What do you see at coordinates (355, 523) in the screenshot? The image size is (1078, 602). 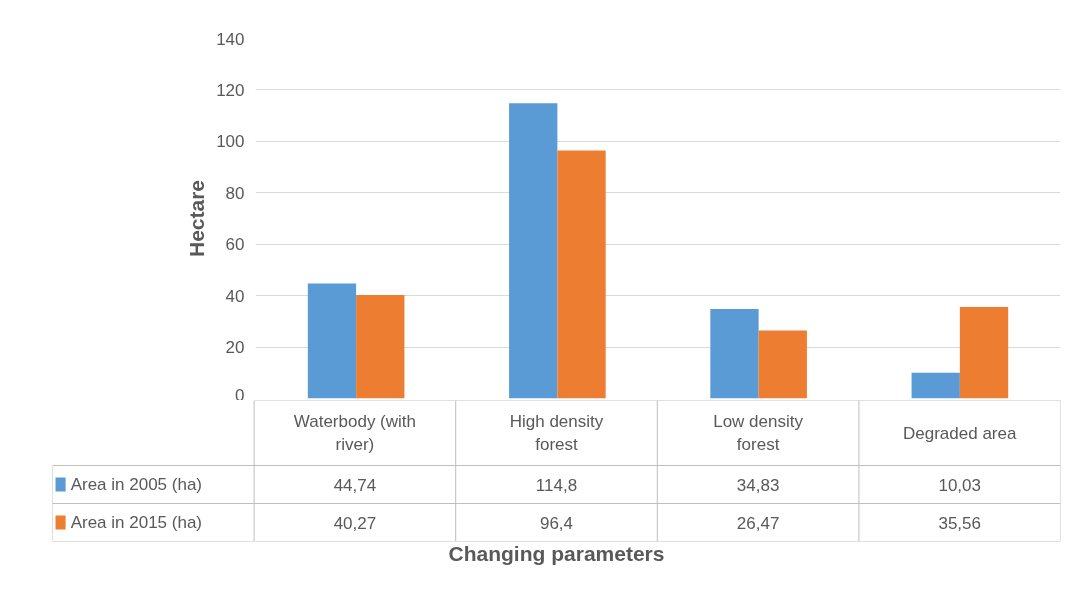 I see `data-label: 40,27` at bounding box center [355, 523].